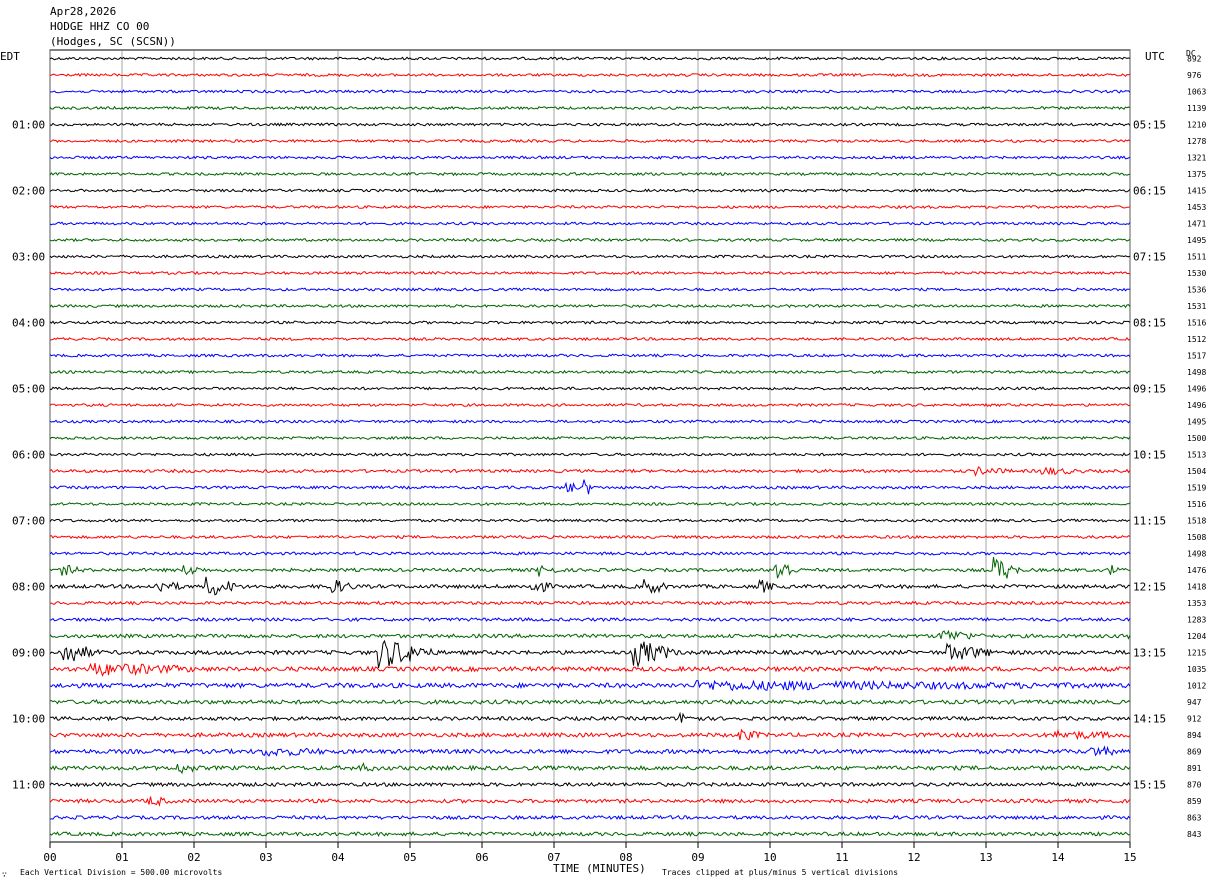  Describe the element at coordinates (28, 125) in the screenshot. I see `left-hour-label: 01:00` at that location.